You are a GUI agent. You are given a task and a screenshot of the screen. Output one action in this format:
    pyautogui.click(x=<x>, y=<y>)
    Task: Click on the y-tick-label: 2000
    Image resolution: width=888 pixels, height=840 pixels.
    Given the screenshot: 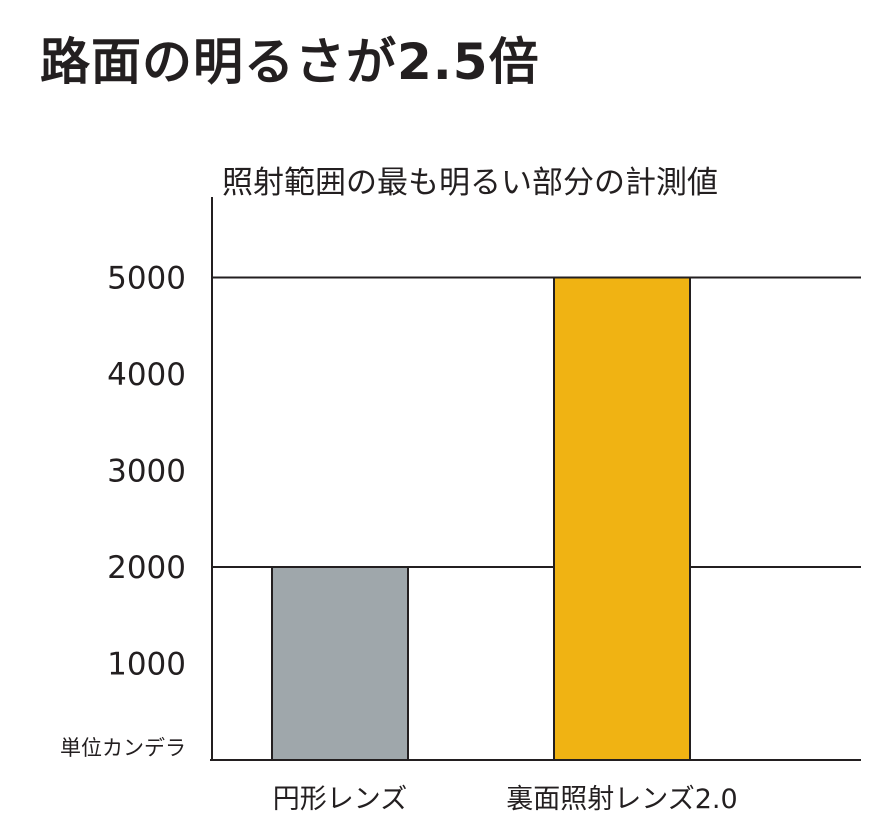 What is the action you would take?
    pyautogui.click(x=146, y=568)
    